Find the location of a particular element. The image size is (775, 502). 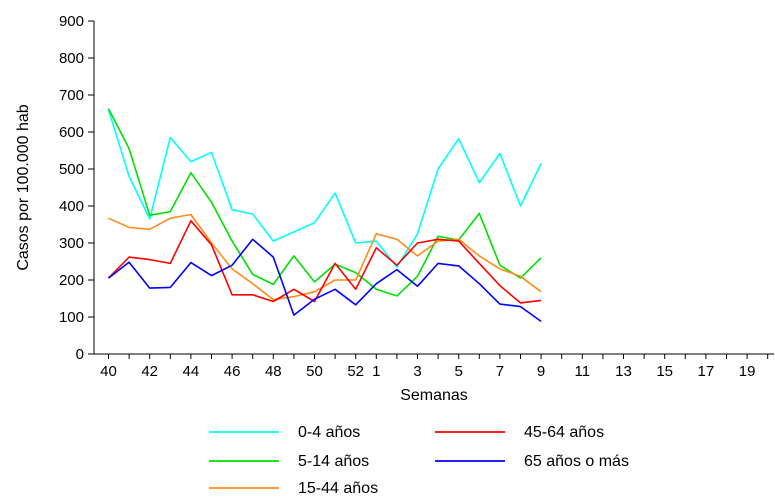

x-tick-label: 48 is located at coordinates (273, 371).